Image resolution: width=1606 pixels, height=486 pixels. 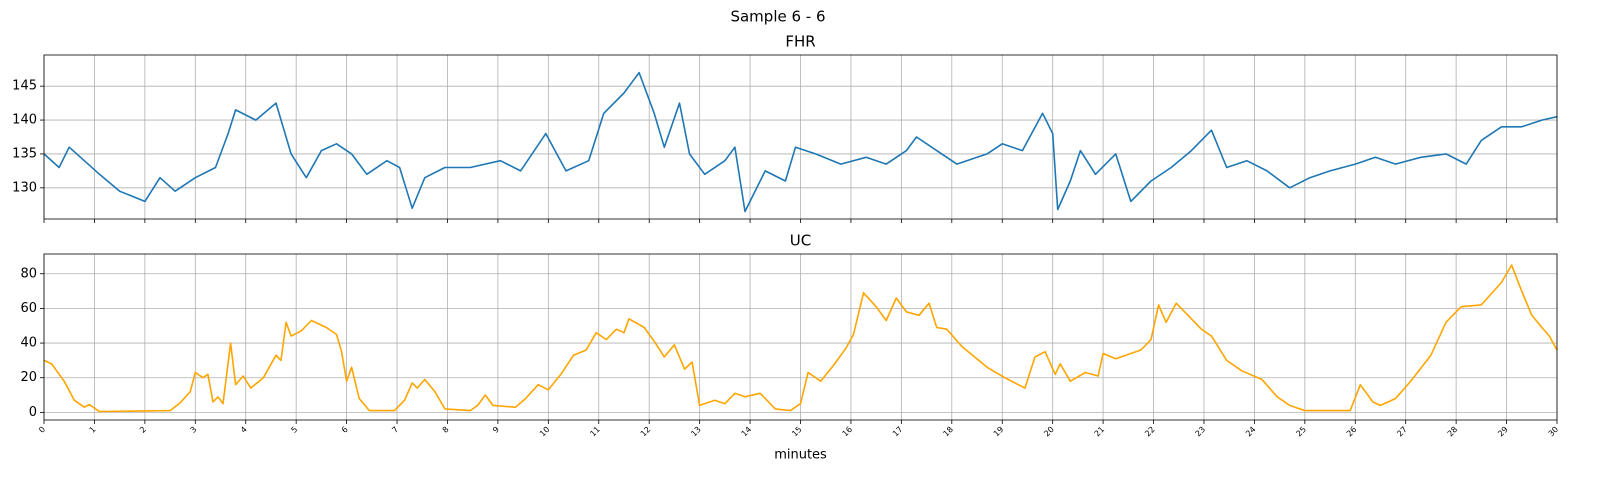 I want to click on x-tick-label: 29, so click(x=1503, y=432).